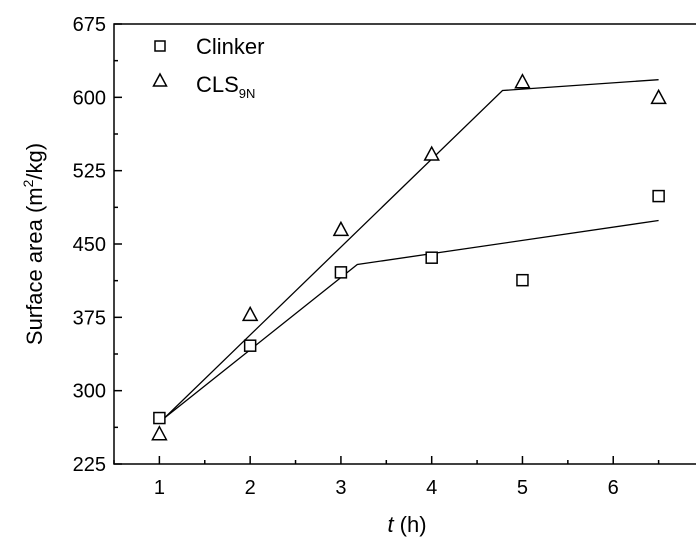 This screenshot has width=696, height=548. Describe the element at coordinates (390, 524) in the screenshot. I see `x-axis-variable: t` at that location.